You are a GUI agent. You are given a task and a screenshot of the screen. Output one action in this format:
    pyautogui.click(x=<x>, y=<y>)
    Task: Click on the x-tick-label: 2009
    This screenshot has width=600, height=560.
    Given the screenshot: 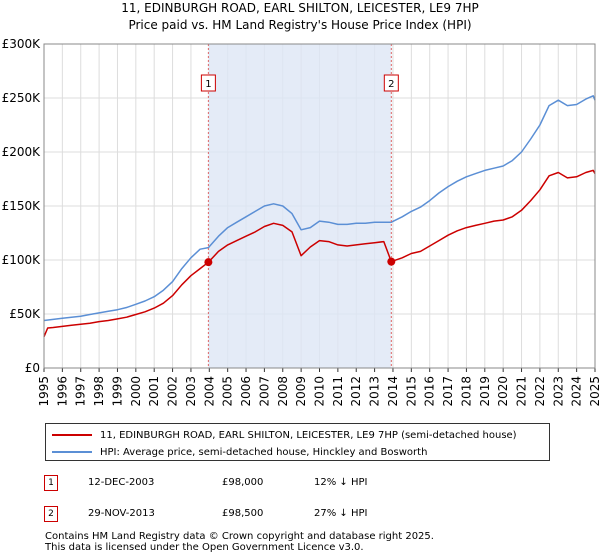 What is the action you would take?
    pyautogui.click(x=301, y=391)
    